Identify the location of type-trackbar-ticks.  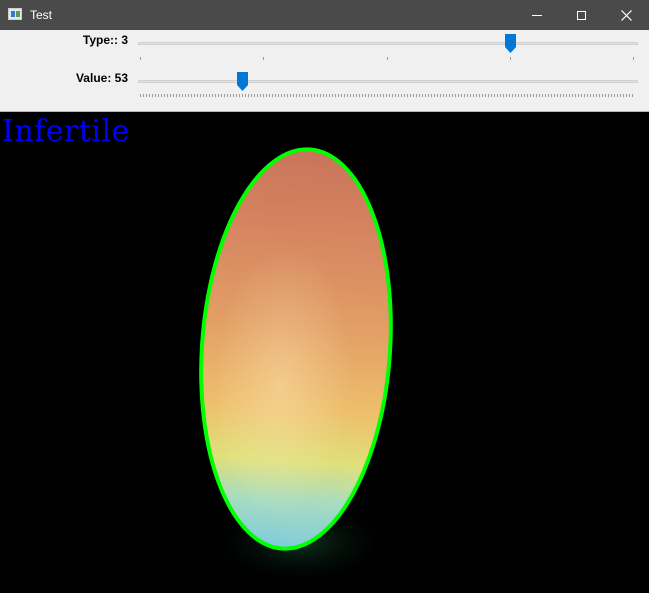
(387, 59).